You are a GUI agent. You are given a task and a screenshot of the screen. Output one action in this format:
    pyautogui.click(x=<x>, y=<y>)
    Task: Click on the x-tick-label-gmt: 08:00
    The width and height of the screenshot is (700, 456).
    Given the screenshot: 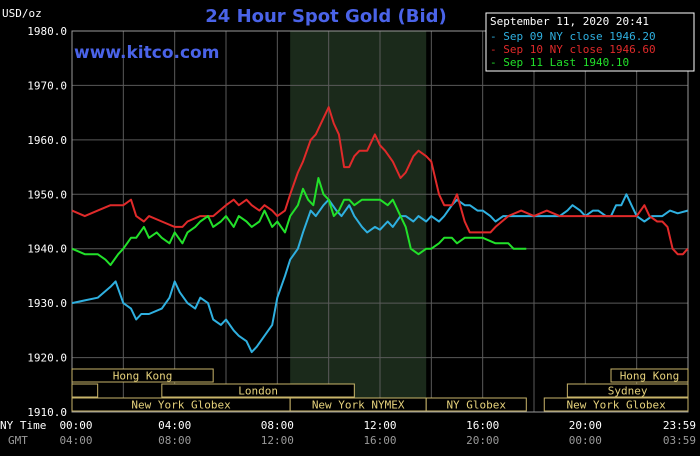 What is the action you would take?
    pyautogui.click(x=174, y=440)
    